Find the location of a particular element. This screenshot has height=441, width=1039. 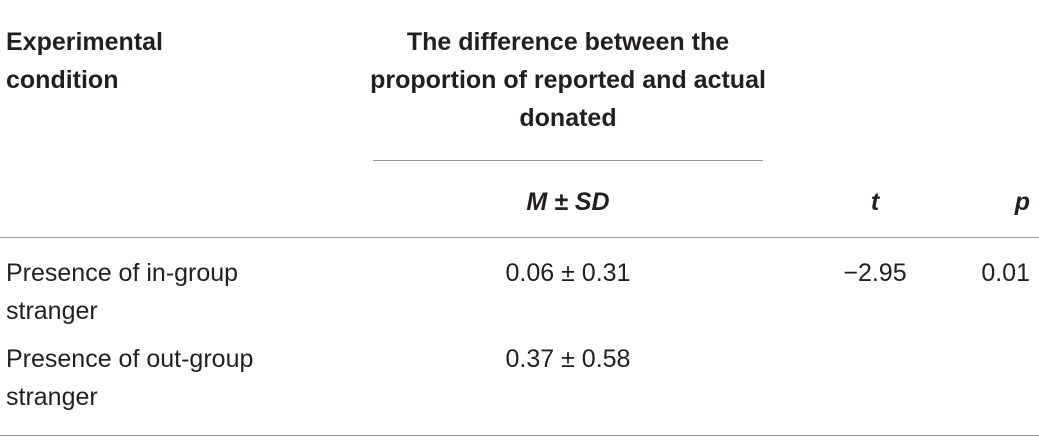

cell: Presence of out-group stranger is located at coordinates (130, 378).